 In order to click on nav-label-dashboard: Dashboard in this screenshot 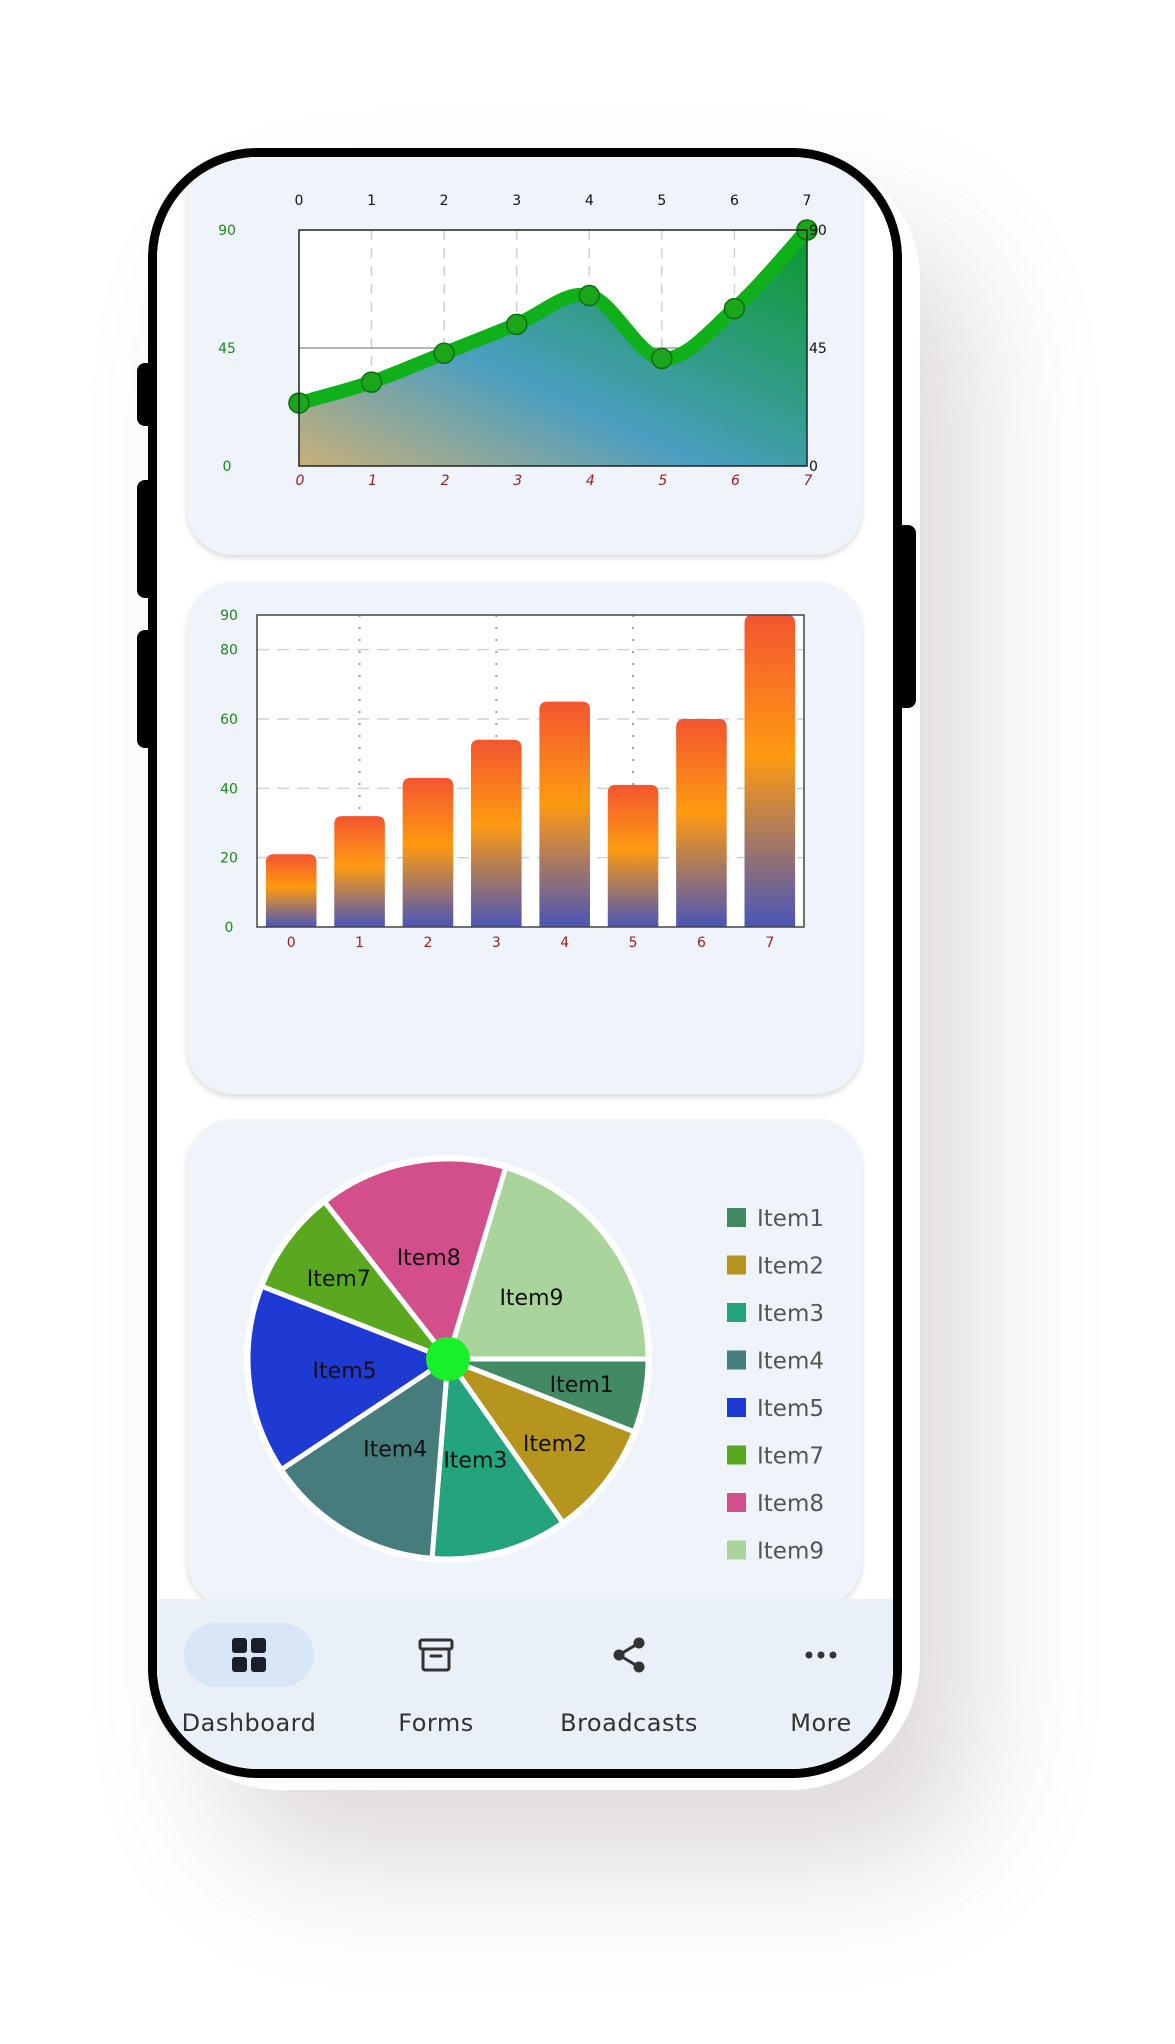, I will do `click(249, 1723)`.